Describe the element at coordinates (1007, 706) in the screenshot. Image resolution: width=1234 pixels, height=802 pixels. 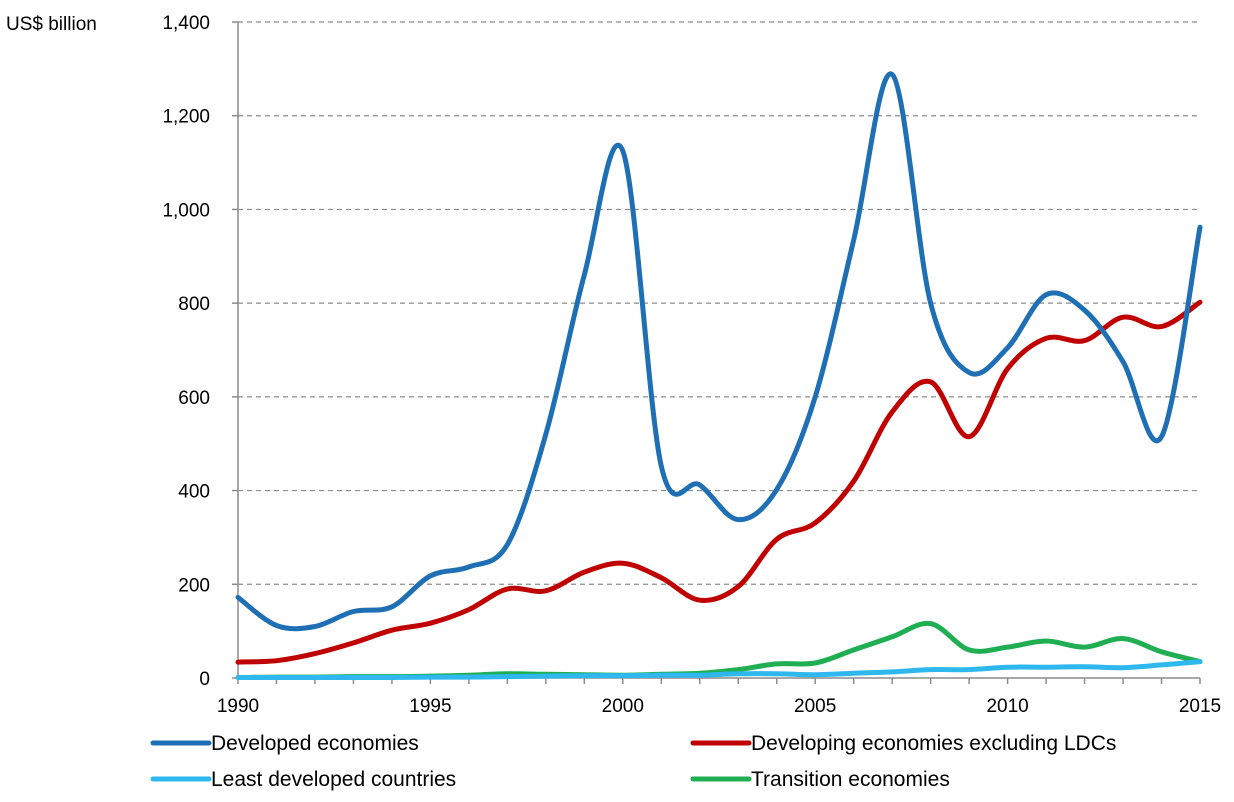
I see `x-tick-label: 2010` at that location.